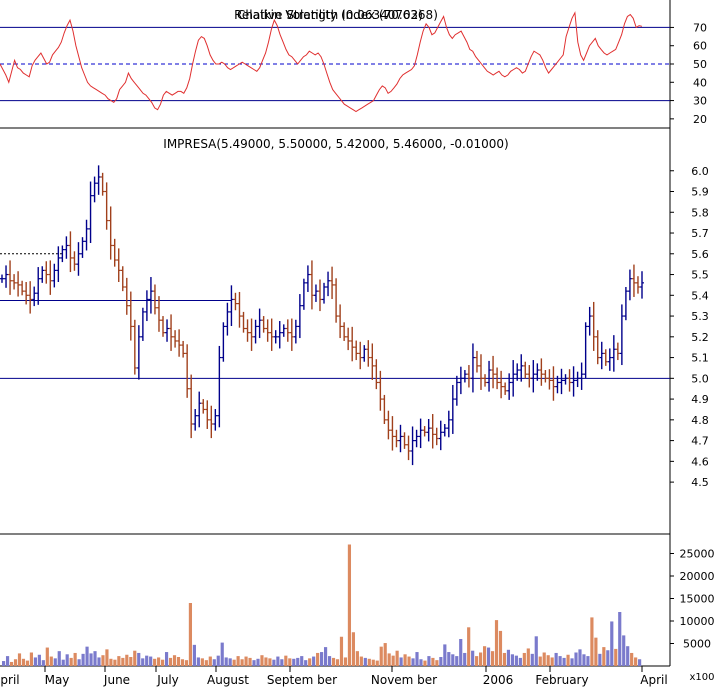 This screenshot has width=724, height=688. What do you see at coordinates (700, 233) in the screenshot?
I see `price-tick-label: 5.7` at bounding box center [700, 233].